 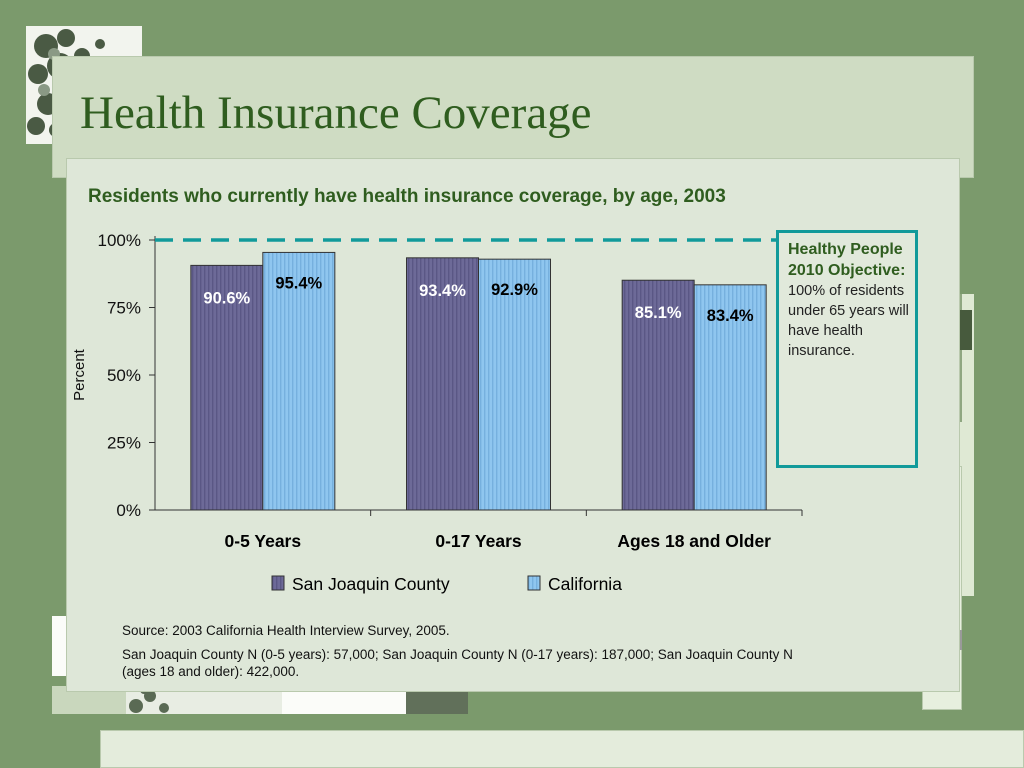 I want to click on title-band, so click(x=513, y=117).